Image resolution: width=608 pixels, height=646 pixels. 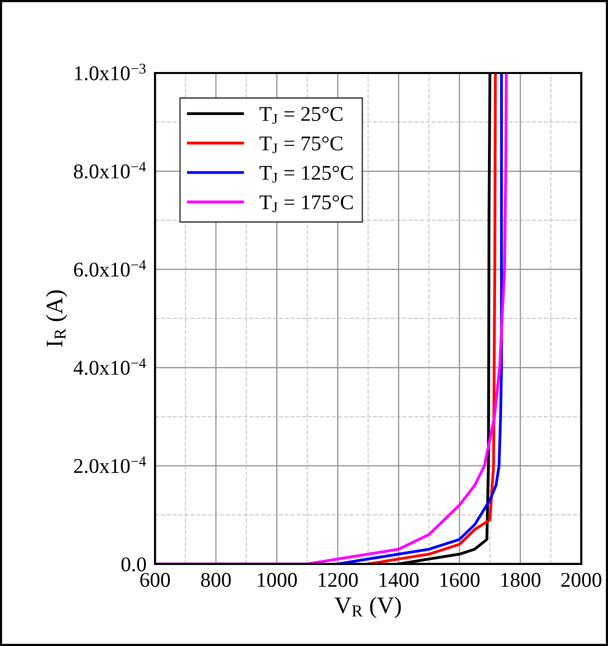 What do you see at coordinates (338, 579) in the screenshot?
I see `x-tick-label: 1200` at bounding box center [338, 579].